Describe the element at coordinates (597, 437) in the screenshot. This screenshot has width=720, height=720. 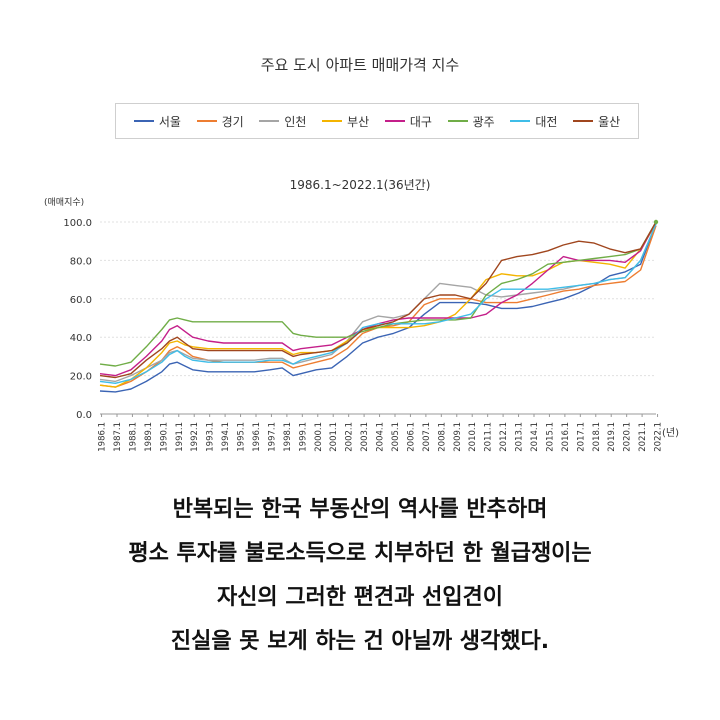
I see `x-tick-label: 2018.1` at that location.